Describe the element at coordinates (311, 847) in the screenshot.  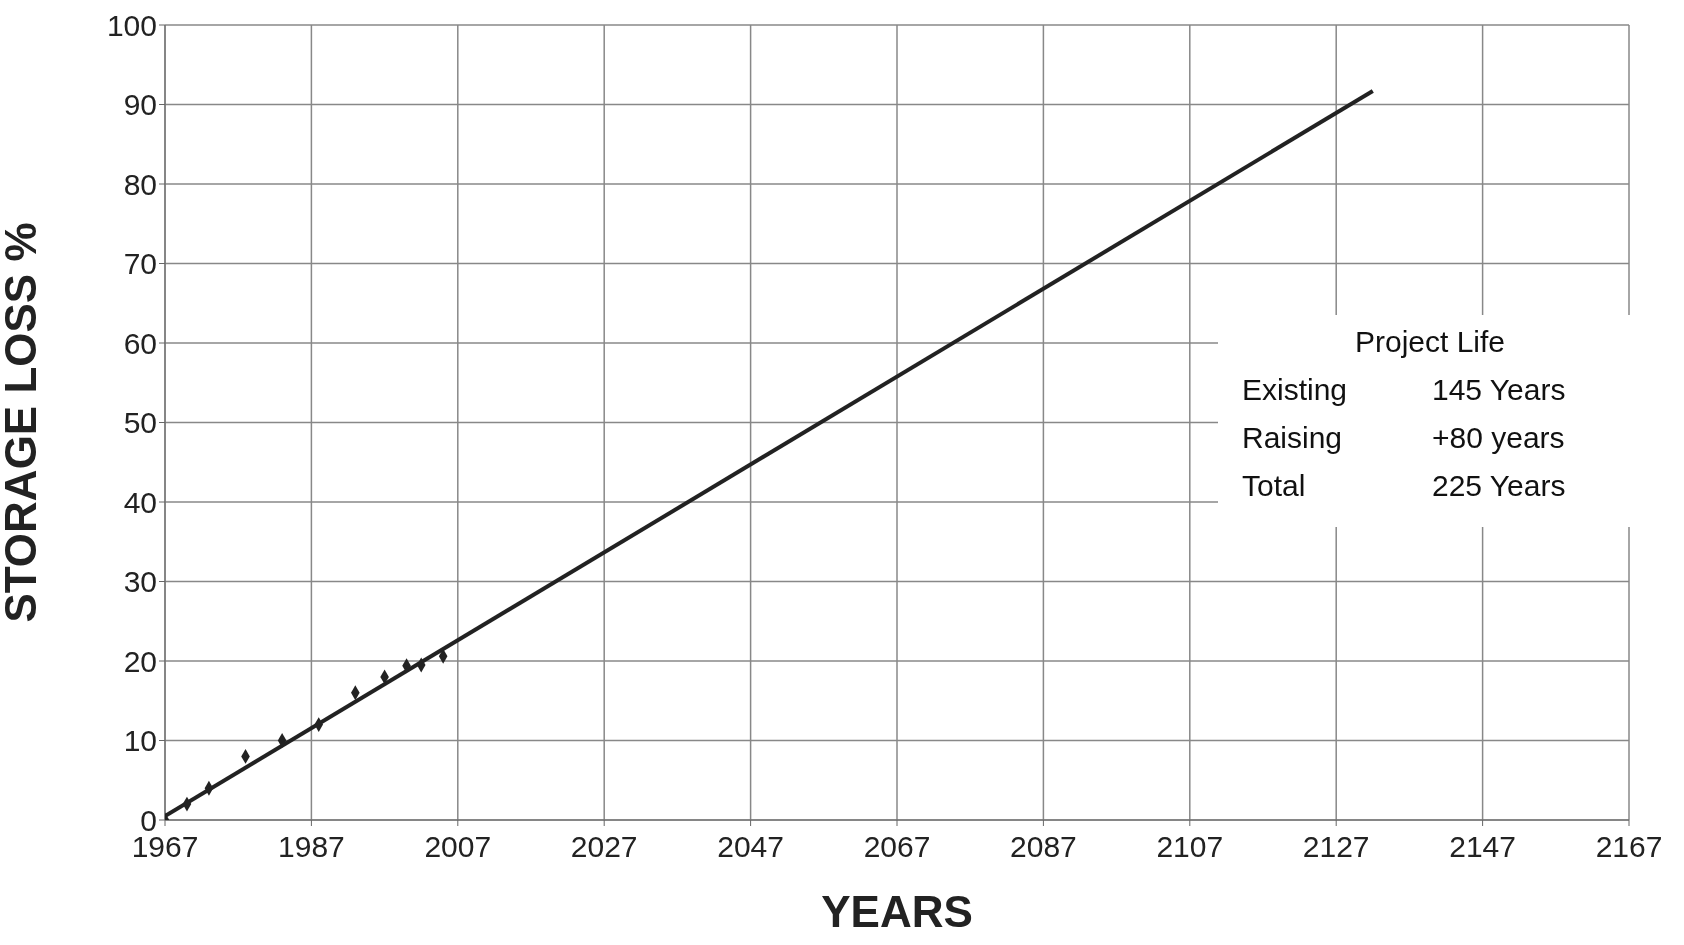
I see `x-tick-label: 1987` at that location.